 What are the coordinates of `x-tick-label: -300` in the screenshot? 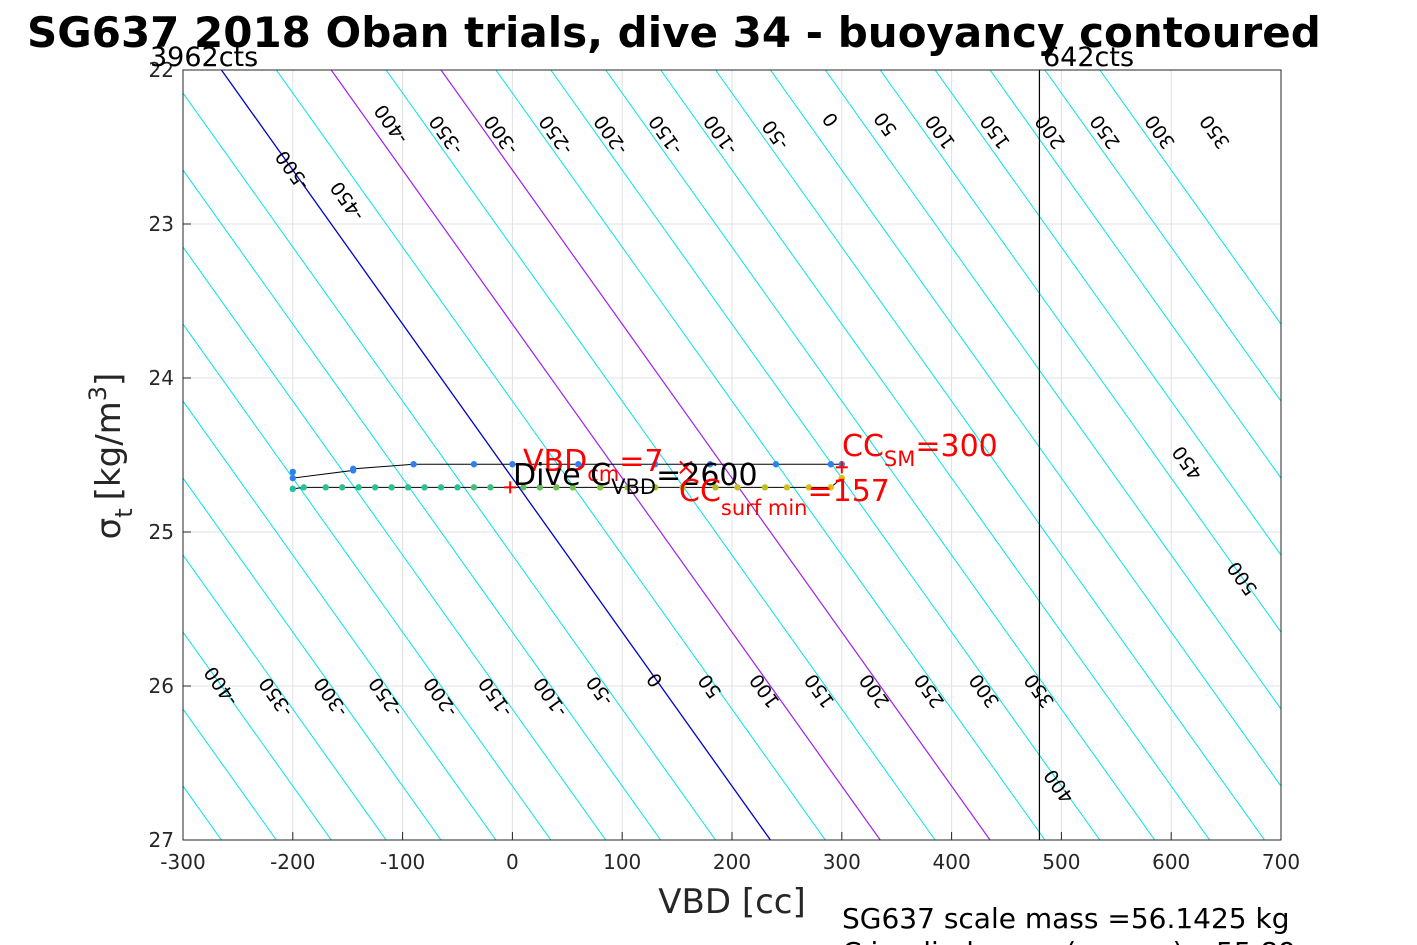 It's located at (182, 862).